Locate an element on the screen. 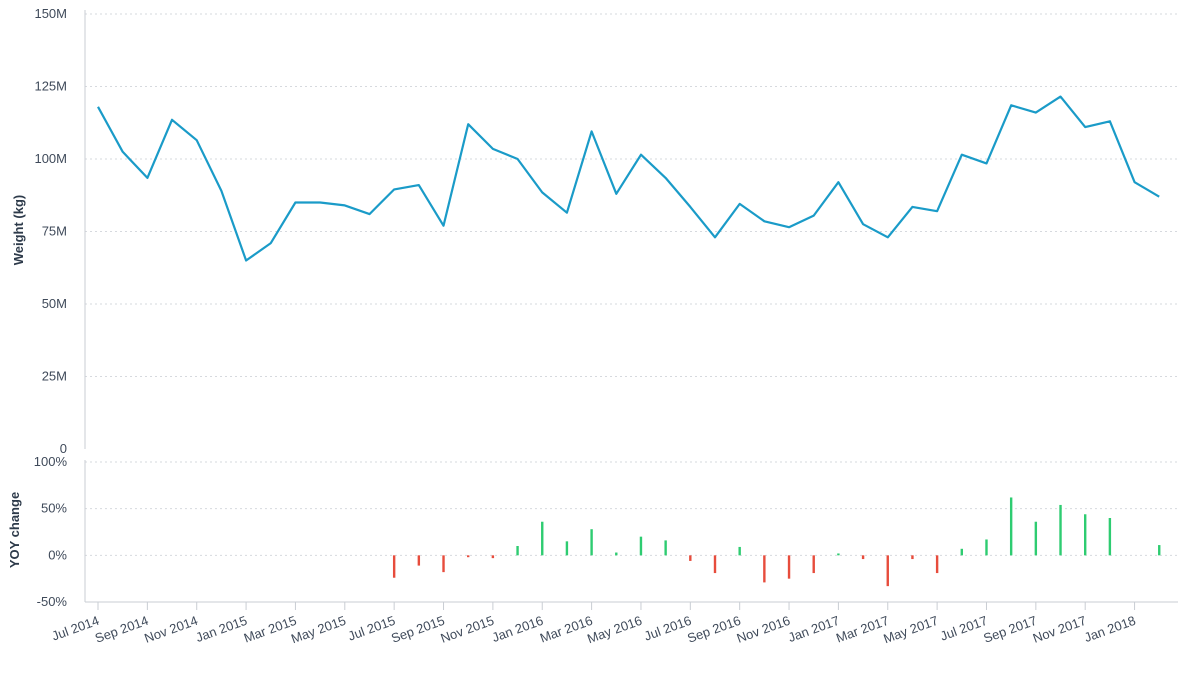  x-tick-label: Sep 2015 is located at coordinates (417, 629).